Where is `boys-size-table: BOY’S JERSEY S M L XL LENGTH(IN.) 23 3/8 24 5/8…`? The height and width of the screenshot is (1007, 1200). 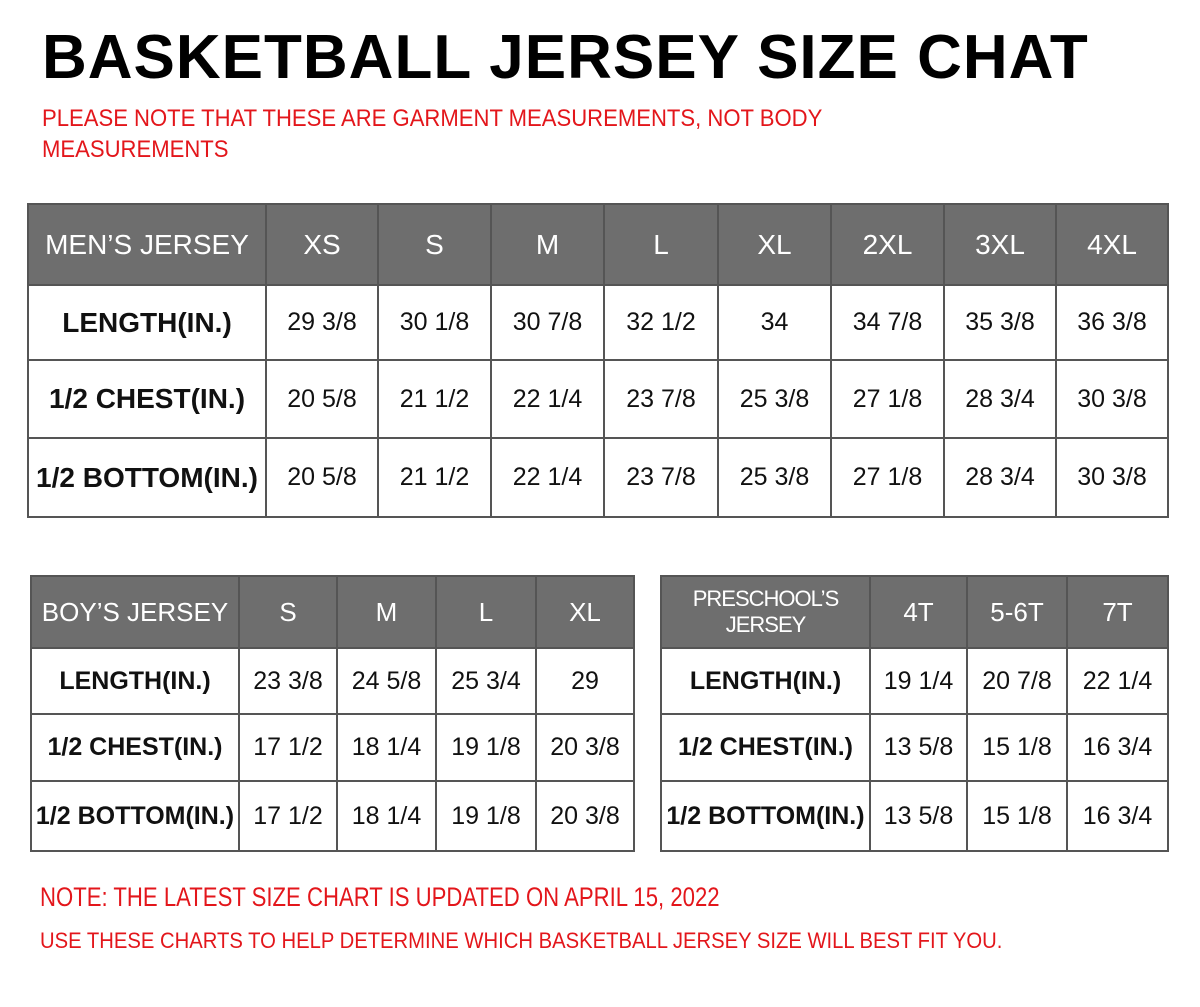
boys-size-table: BOY’S JERSEY S M L XL LENGTH(IN.) 23 3/8 24 5/8… is located at coordinates (332, 713).